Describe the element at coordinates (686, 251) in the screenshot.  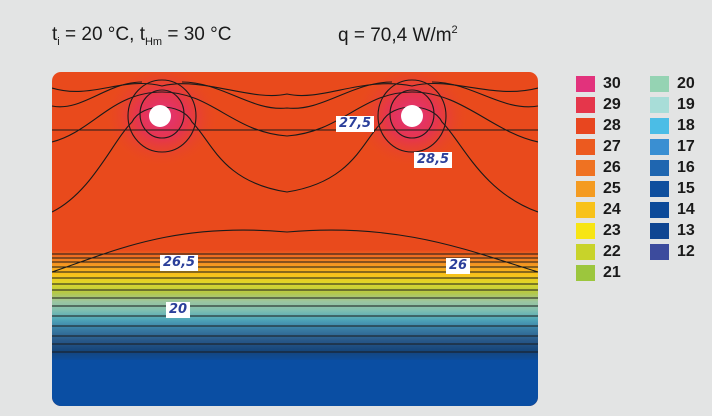
I see `legend-value: 12` at that location.